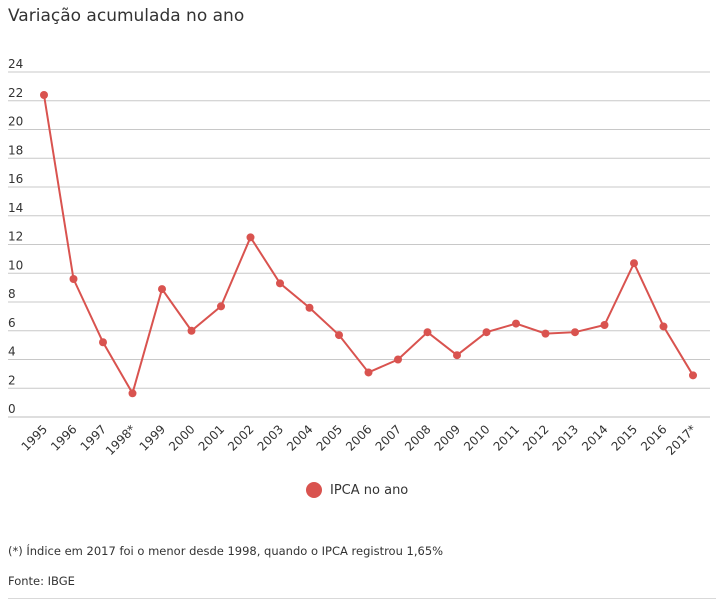 The width and height of the screenshot is (724, 605). I want to click on x-tick-label: 2012, so click(535, 437).